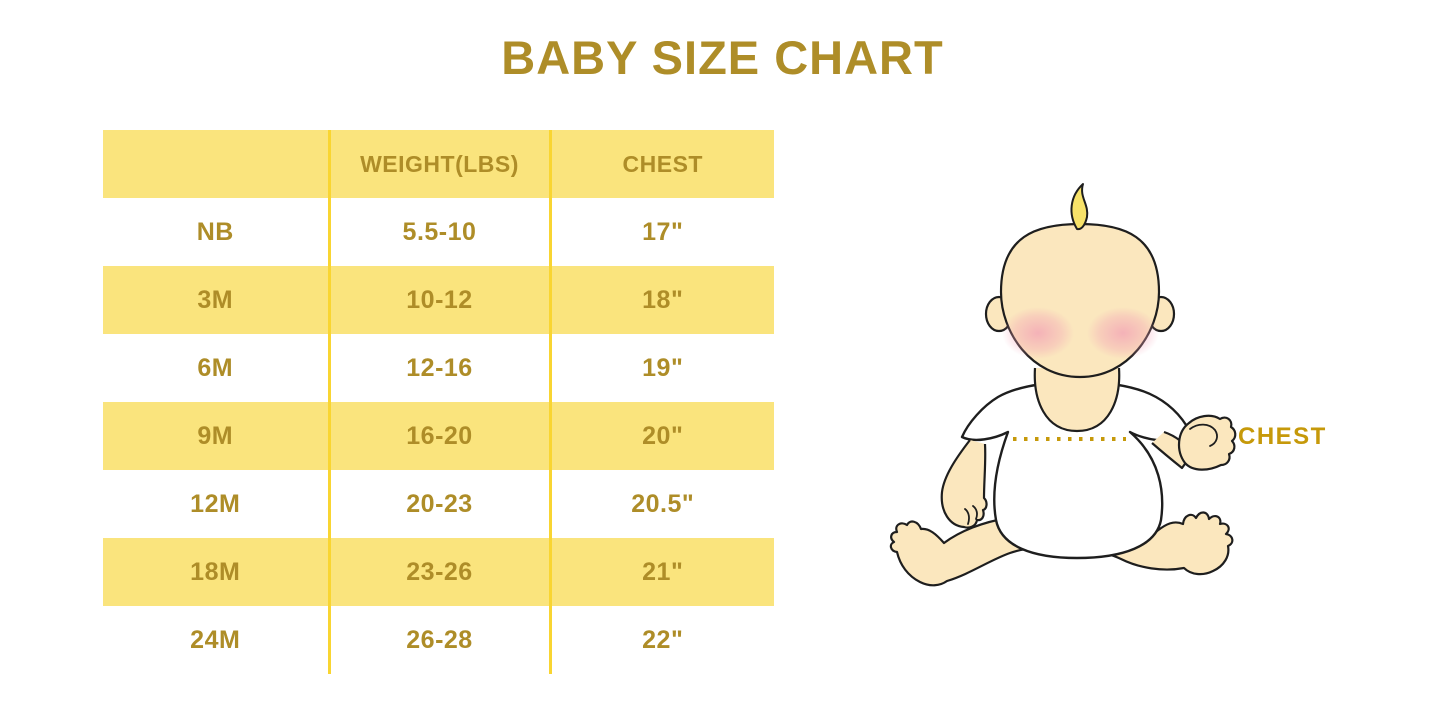 Image resolution: width=1445 pixels, height=723 pixels. What do you see at coordinates (1203, 435) in the screenshot?
I see `baby-right-fist-thumb-line` at bounding box center [1203, 435].